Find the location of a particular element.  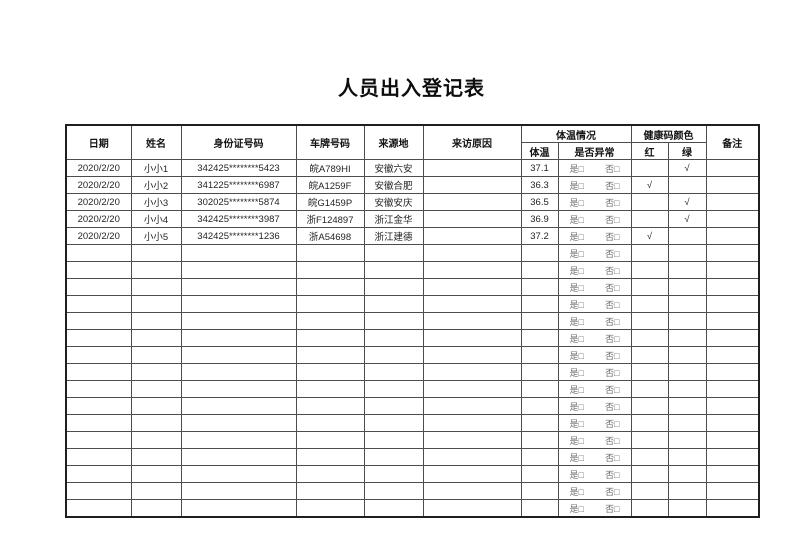

cell-origin: 安徽合肥 is located at coordinates (393, 185).